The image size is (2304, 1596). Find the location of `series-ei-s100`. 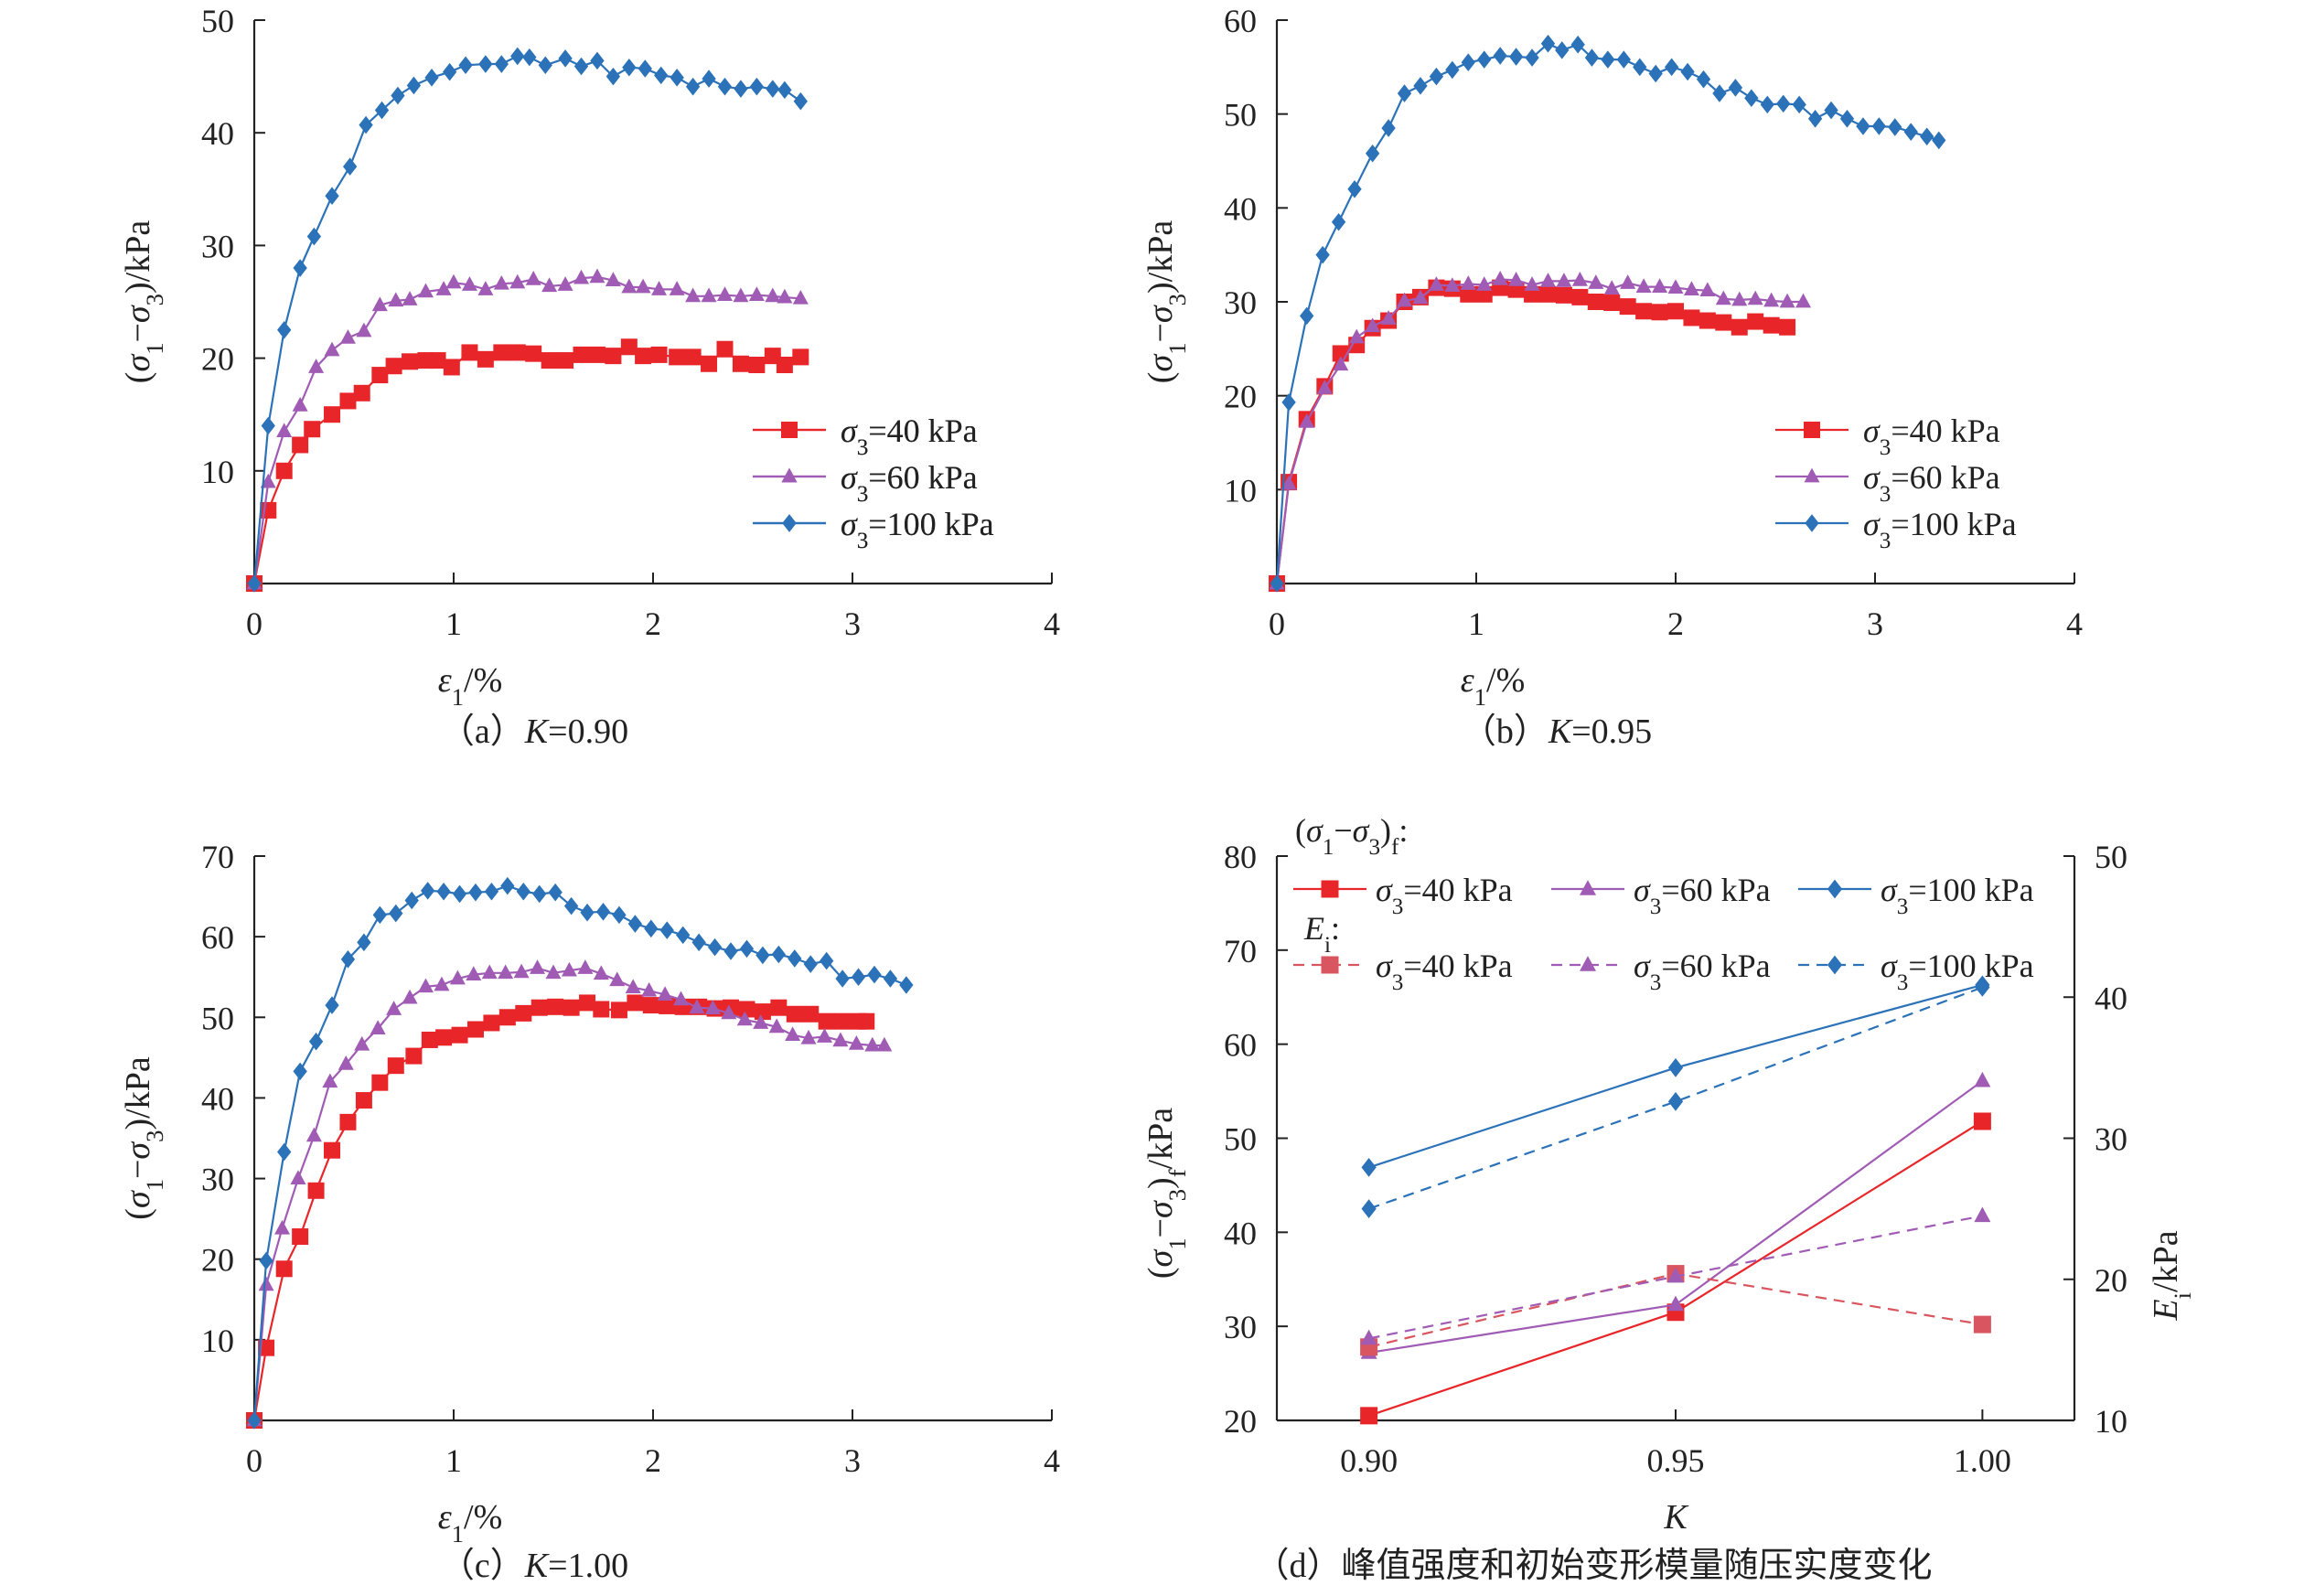

series-ei-s100 is located at coordinates (1676, 1098).